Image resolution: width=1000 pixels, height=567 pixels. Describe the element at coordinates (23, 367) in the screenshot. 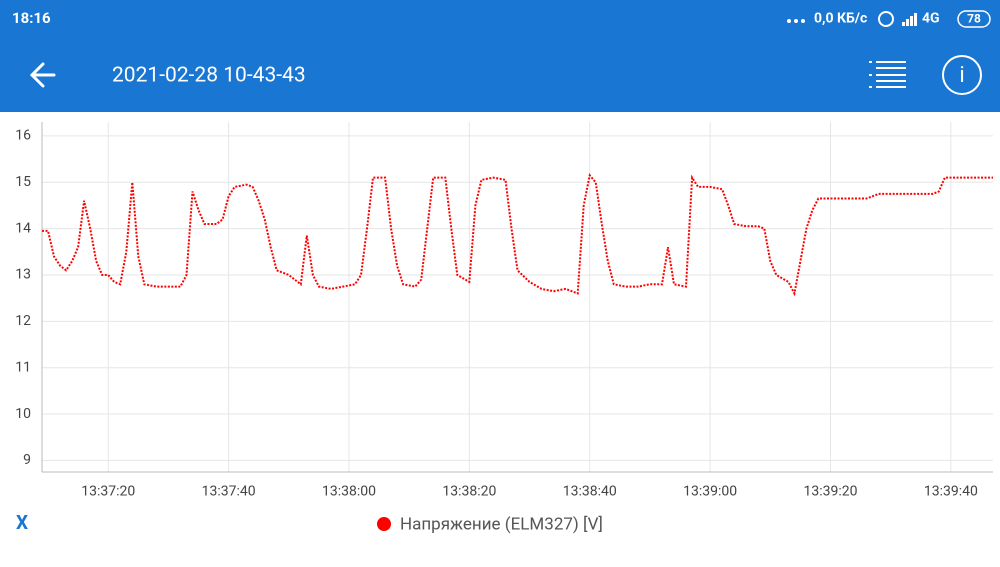

I see `y-tick-label: 11` at that location.